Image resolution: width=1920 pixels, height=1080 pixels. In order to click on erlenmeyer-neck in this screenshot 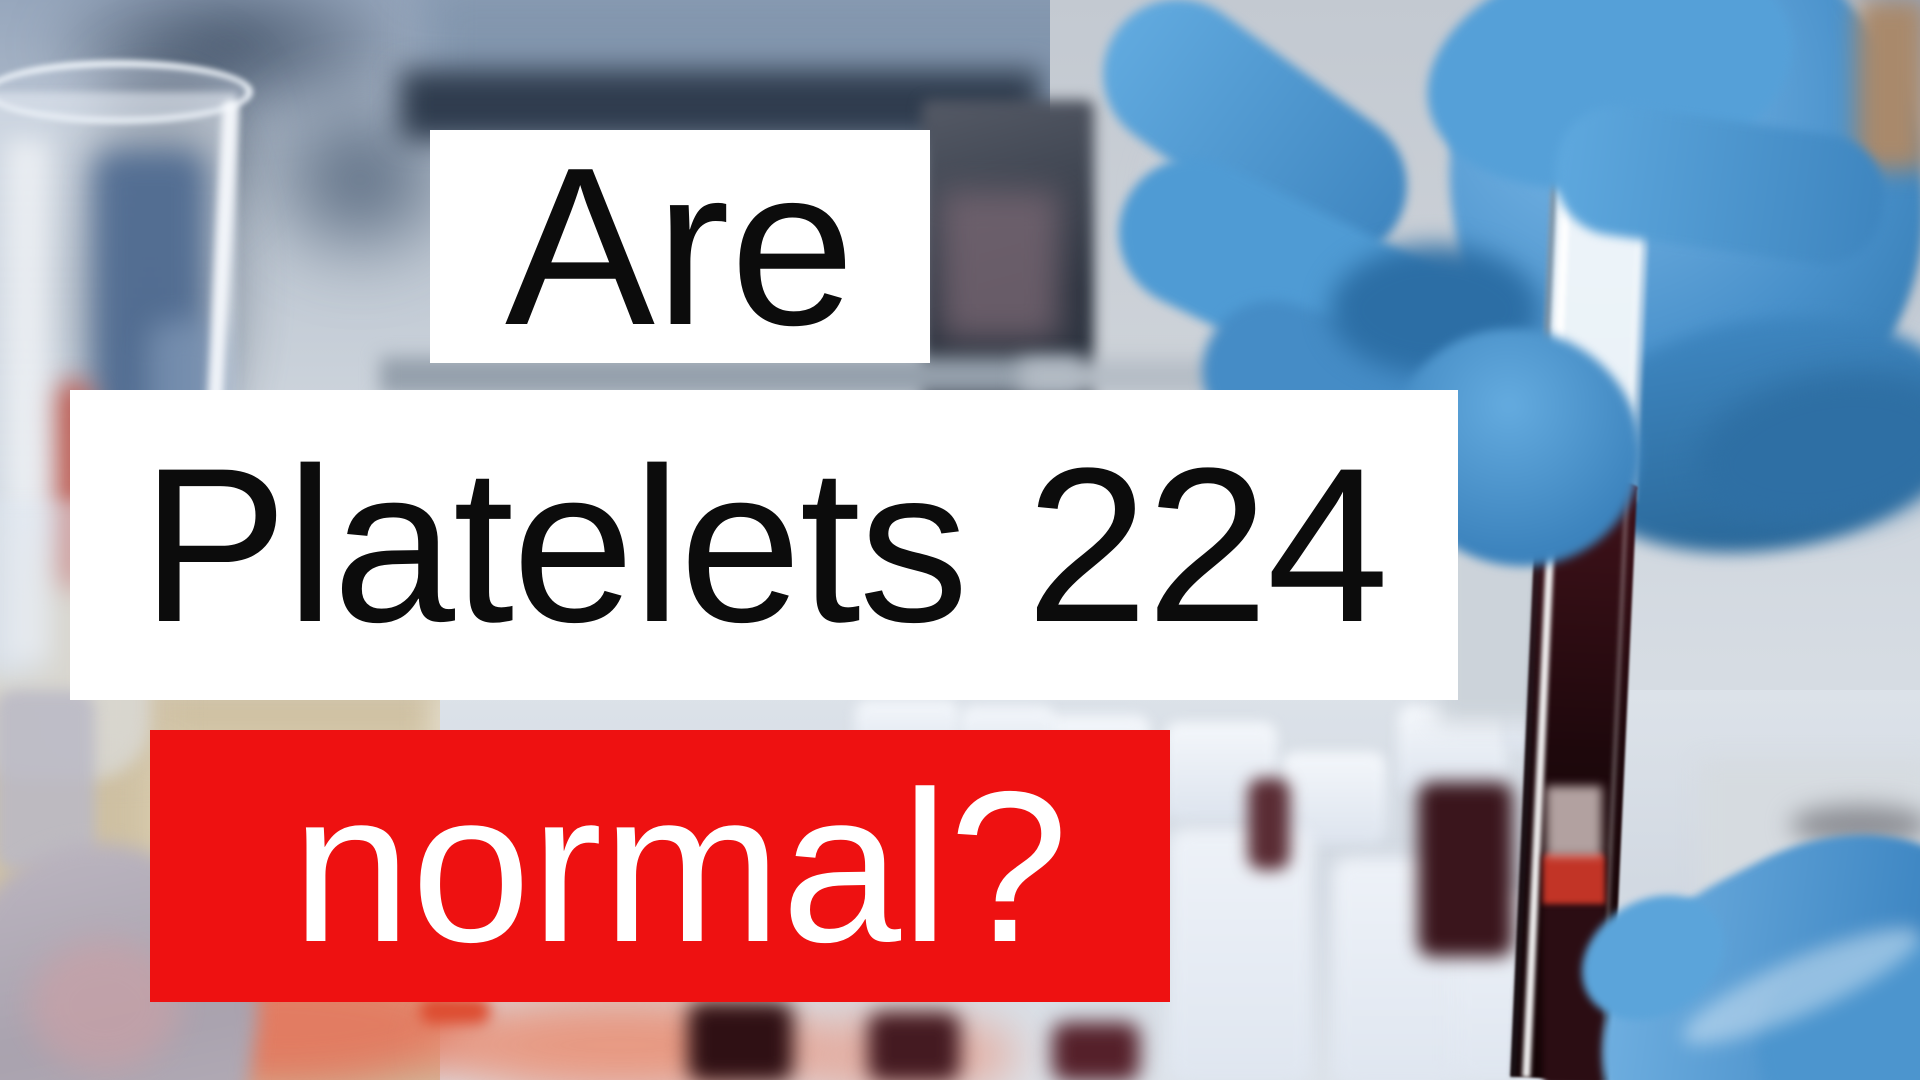, I will do `click(47, 780)`.